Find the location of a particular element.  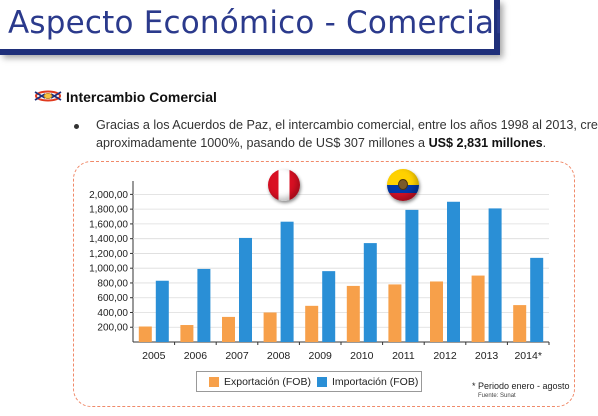

section-title: Intercambio Comercial is located at coordinates (141, 97).